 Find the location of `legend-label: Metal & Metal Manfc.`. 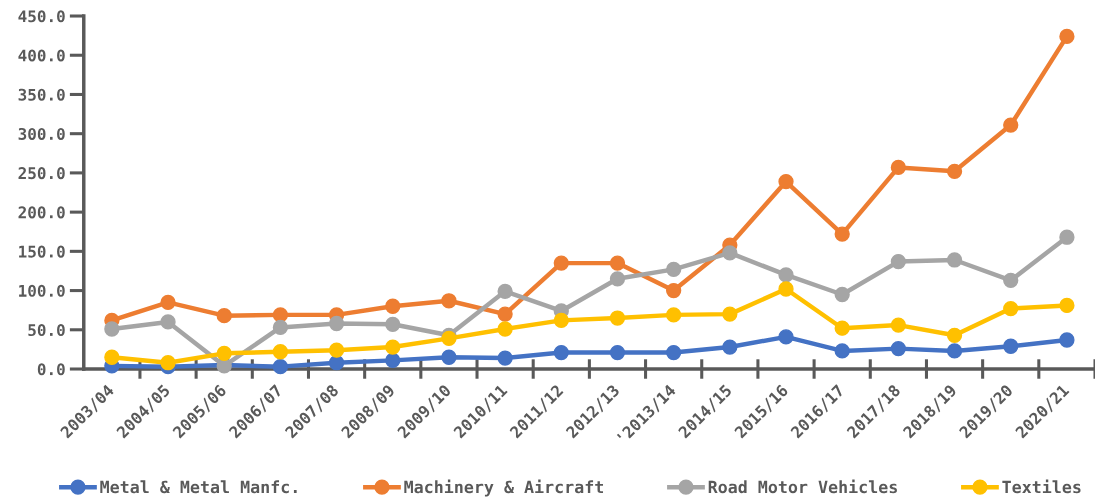

legend-label: Metal & Metal Manfc. is located at coordinates (198, 487).